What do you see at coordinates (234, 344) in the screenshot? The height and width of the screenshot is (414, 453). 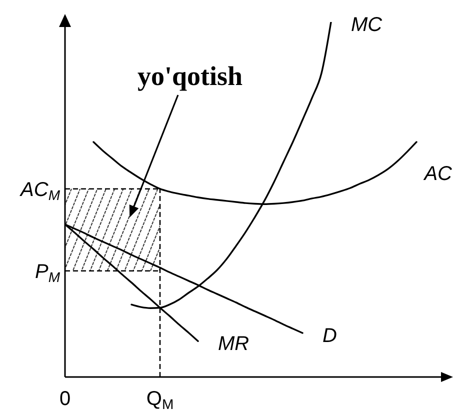 I see `series-label: MR` at bounding box center [234, 344].